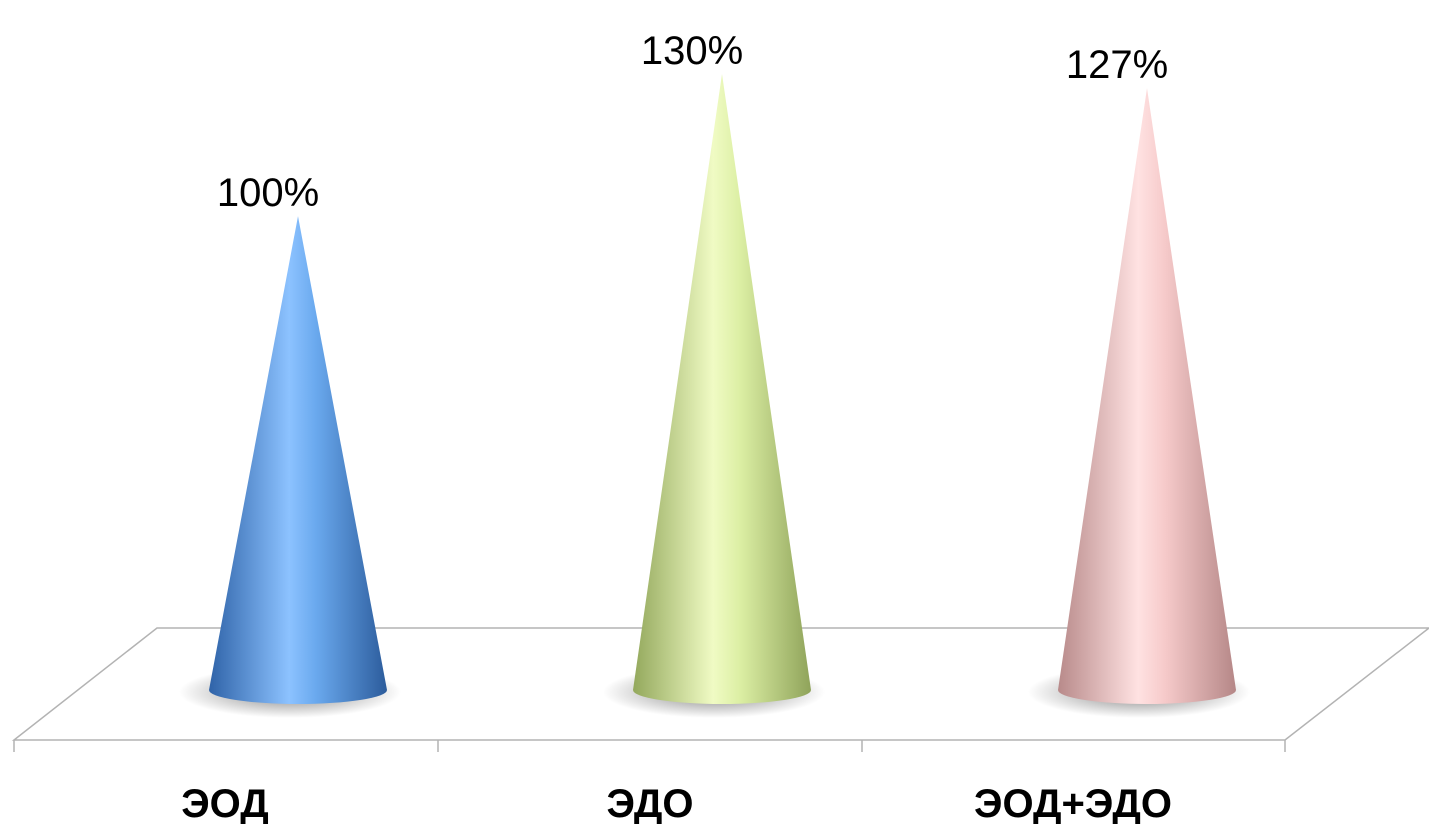 This screenshot has height=824, width=1429. I want to click on category-label: ЭОД+ЭДО, so click(1073, 803).